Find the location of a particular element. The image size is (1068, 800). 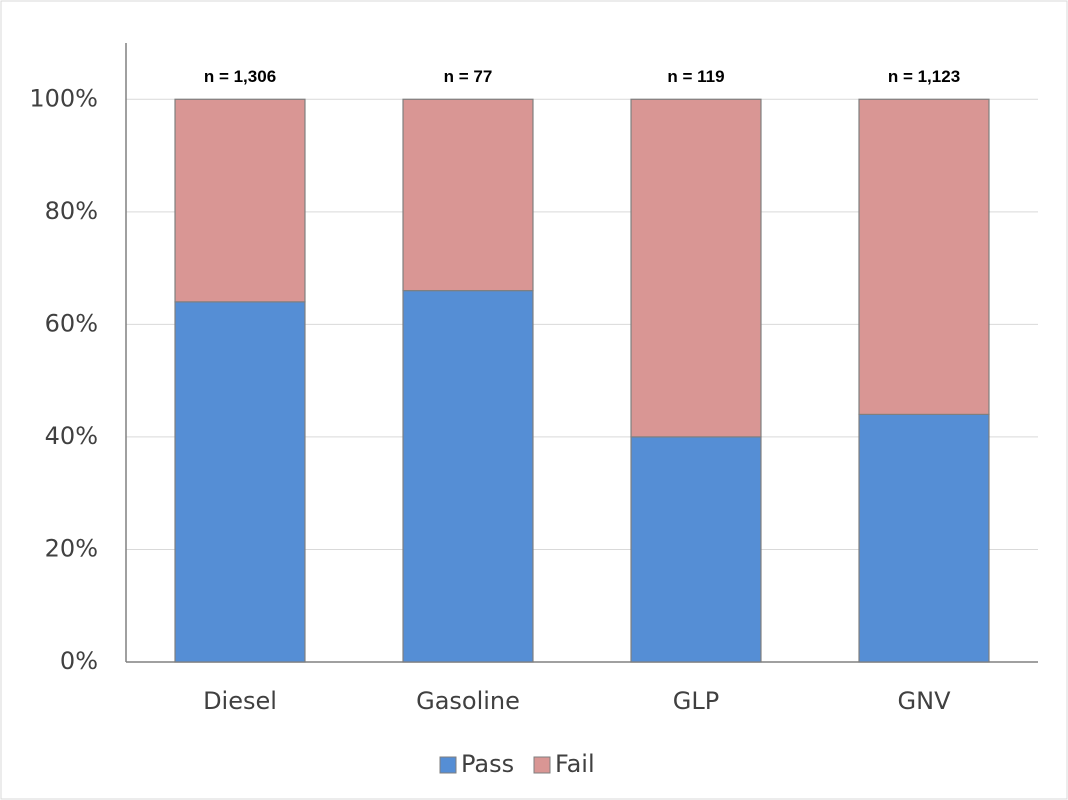

legend-label: Pass is located at coordinates (487, 764).